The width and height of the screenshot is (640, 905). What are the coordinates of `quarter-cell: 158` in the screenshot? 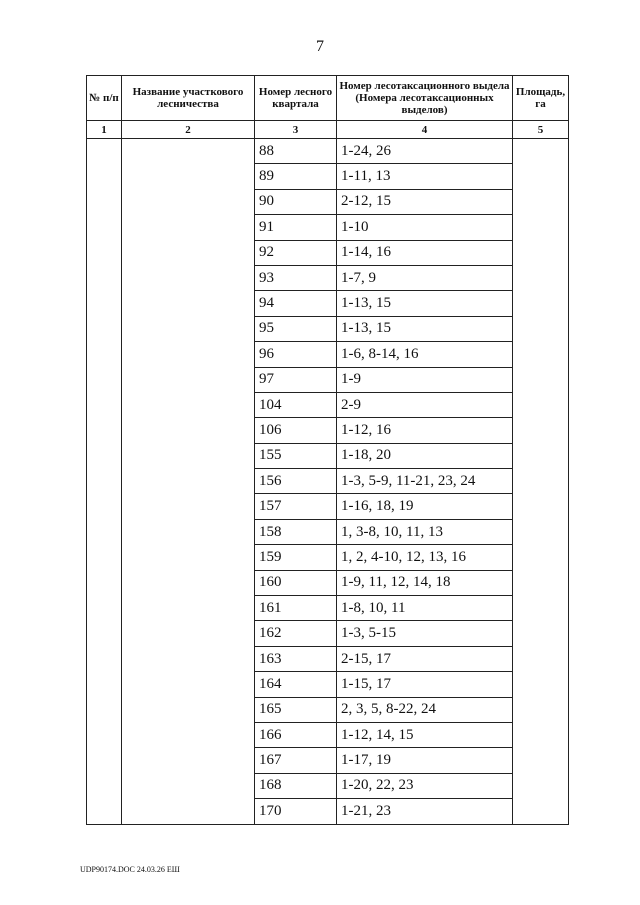 It's located at (295, 532).